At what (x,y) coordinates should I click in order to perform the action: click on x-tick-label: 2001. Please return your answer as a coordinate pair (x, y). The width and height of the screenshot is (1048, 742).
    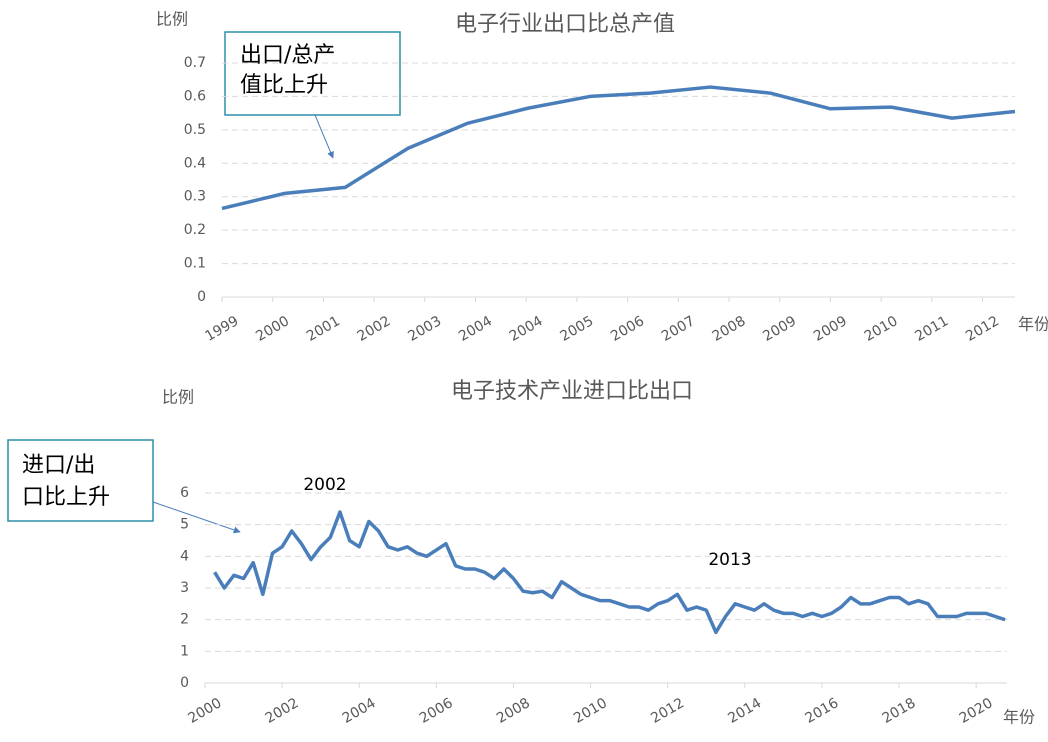
    Looking at the image, I should click on (323, 329).